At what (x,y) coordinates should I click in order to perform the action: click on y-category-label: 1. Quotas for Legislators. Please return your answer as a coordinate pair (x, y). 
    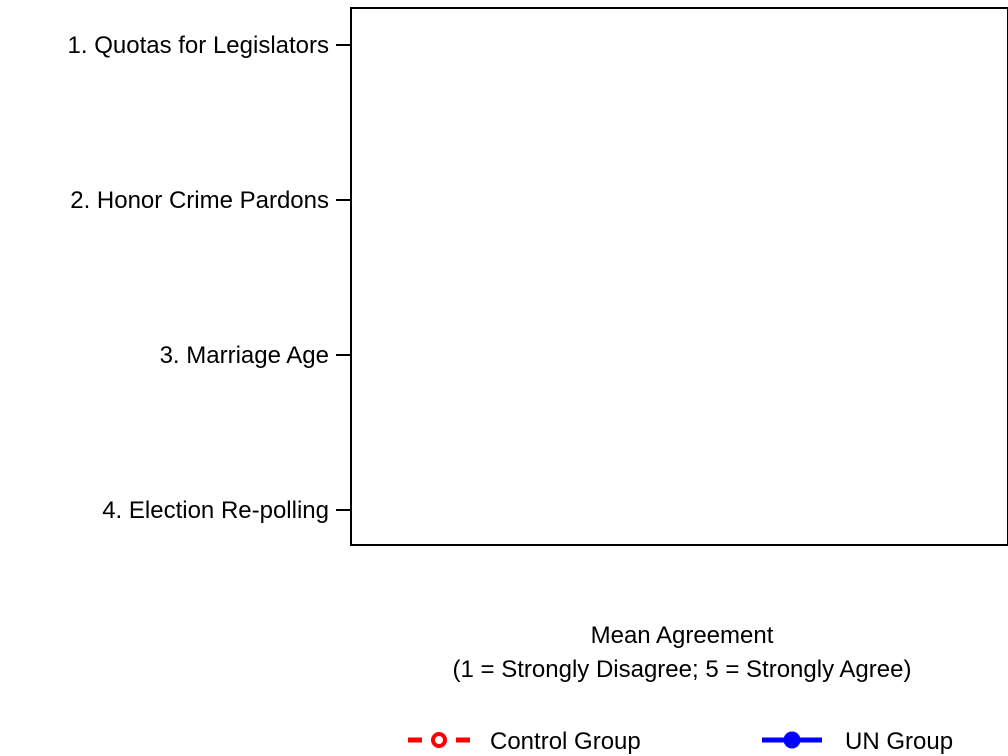
    Looking at the image, I should click on (198, 45).